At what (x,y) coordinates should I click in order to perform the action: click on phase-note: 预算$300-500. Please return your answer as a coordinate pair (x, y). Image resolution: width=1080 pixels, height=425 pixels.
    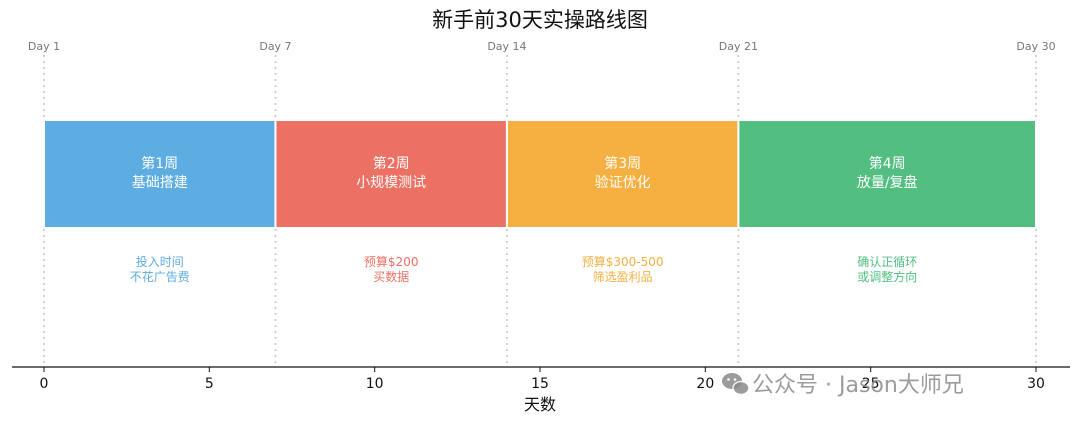
    Looking at the image, I should click on (623, 261).